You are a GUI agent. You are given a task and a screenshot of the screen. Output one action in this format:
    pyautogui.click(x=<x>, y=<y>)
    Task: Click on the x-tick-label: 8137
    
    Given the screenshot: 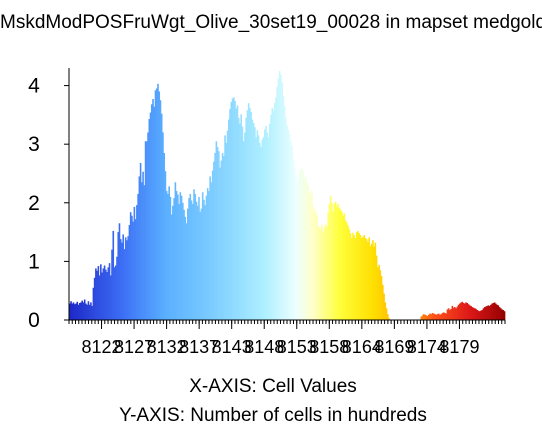 What is the action you would take?
    pyautogui.click(x=199, y=347)
    